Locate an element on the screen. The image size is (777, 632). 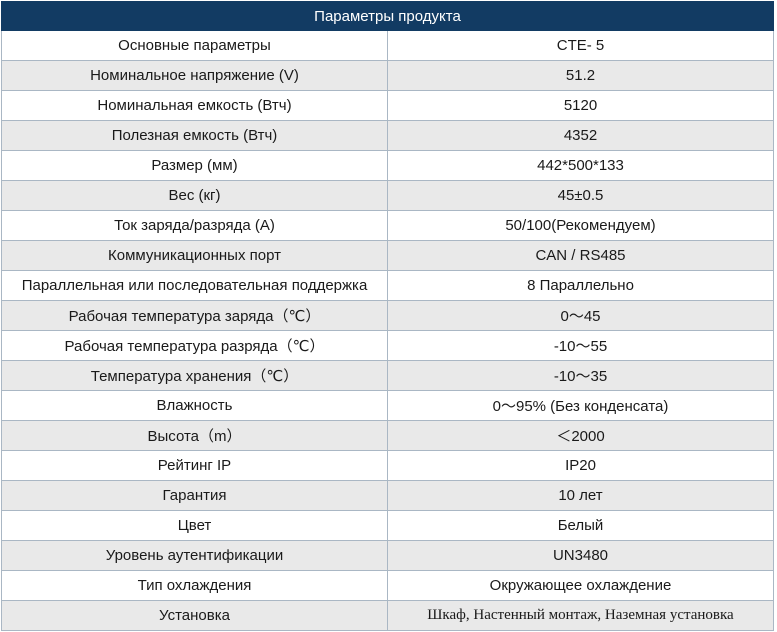
table-row: Гарантия 10 лет is located at coordinates (387, 495).